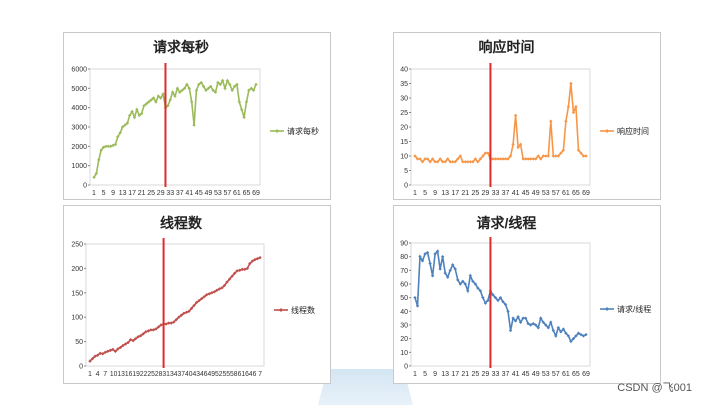 The height and width of the screenshot is (405, 706). I want to click on y-tick-label: 50, so click(79, 342).